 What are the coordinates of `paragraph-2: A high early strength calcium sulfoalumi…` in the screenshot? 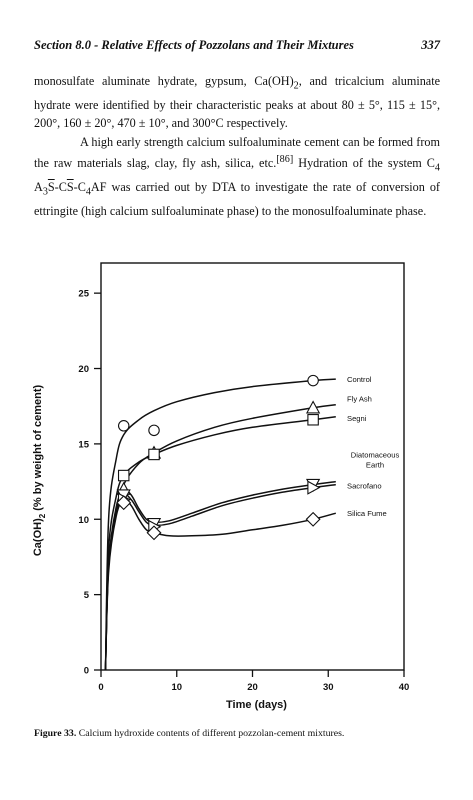 It's located at (237, 177).